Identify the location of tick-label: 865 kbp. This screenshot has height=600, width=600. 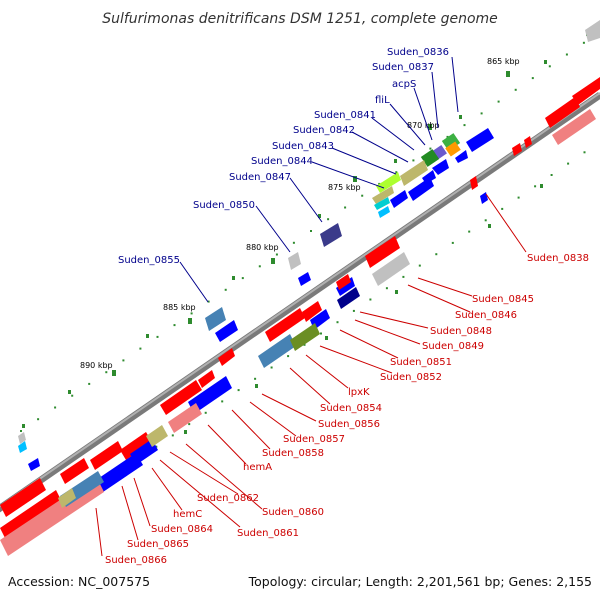
(503, 61).